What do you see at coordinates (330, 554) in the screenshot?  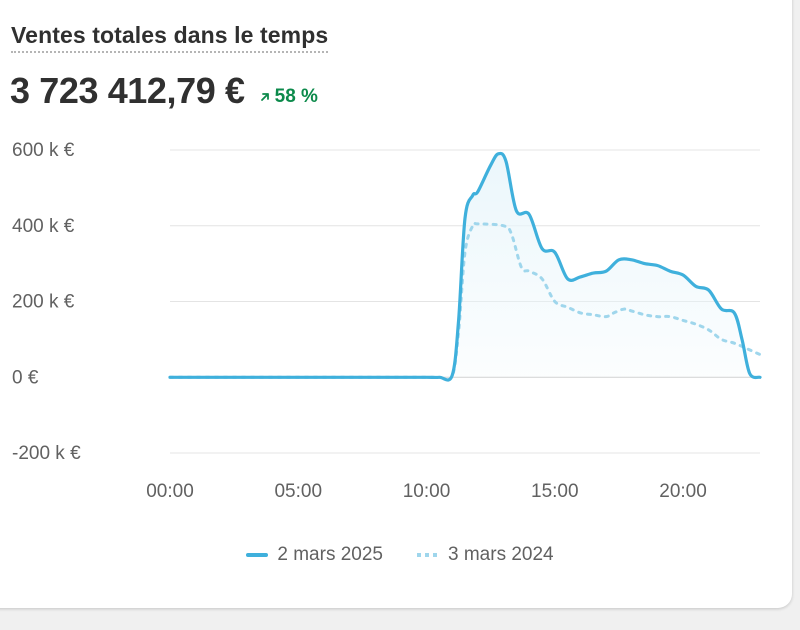 I see `legend-label-current: 2 mars 2025` at bounding box center [330, 554].